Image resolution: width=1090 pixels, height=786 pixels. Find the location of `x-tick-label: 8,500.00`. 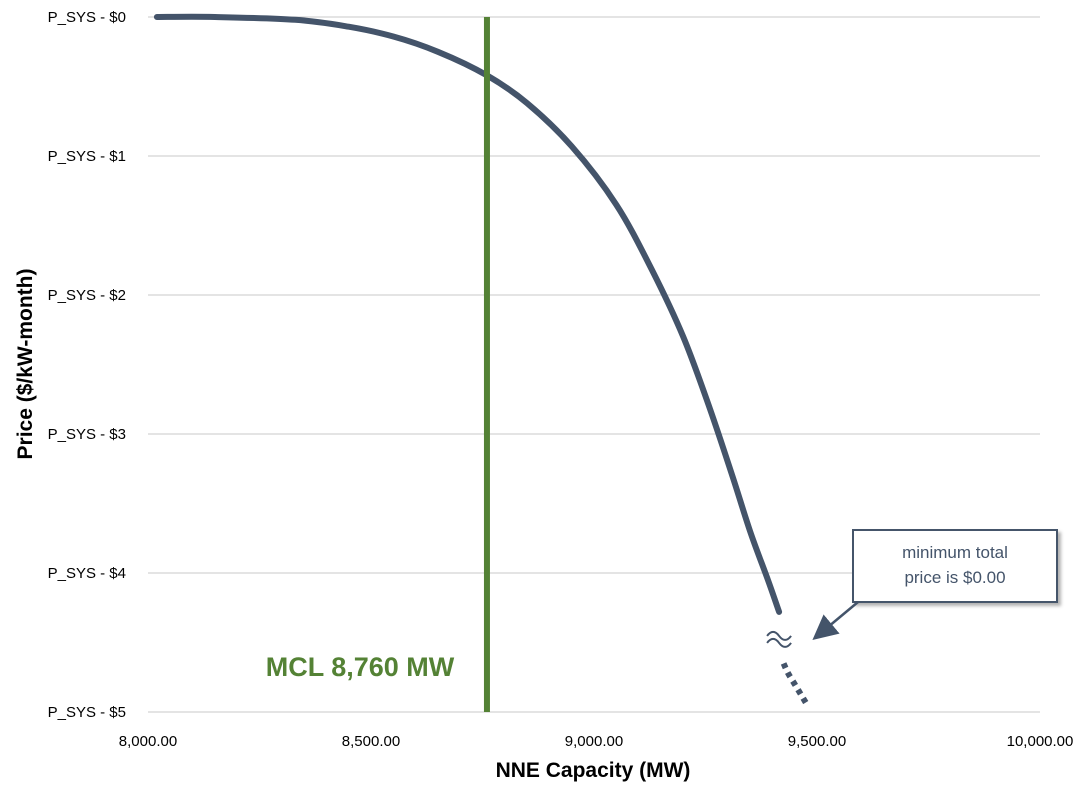

x-tick-label: 8,500.00 is located at coordinates (371, 741).